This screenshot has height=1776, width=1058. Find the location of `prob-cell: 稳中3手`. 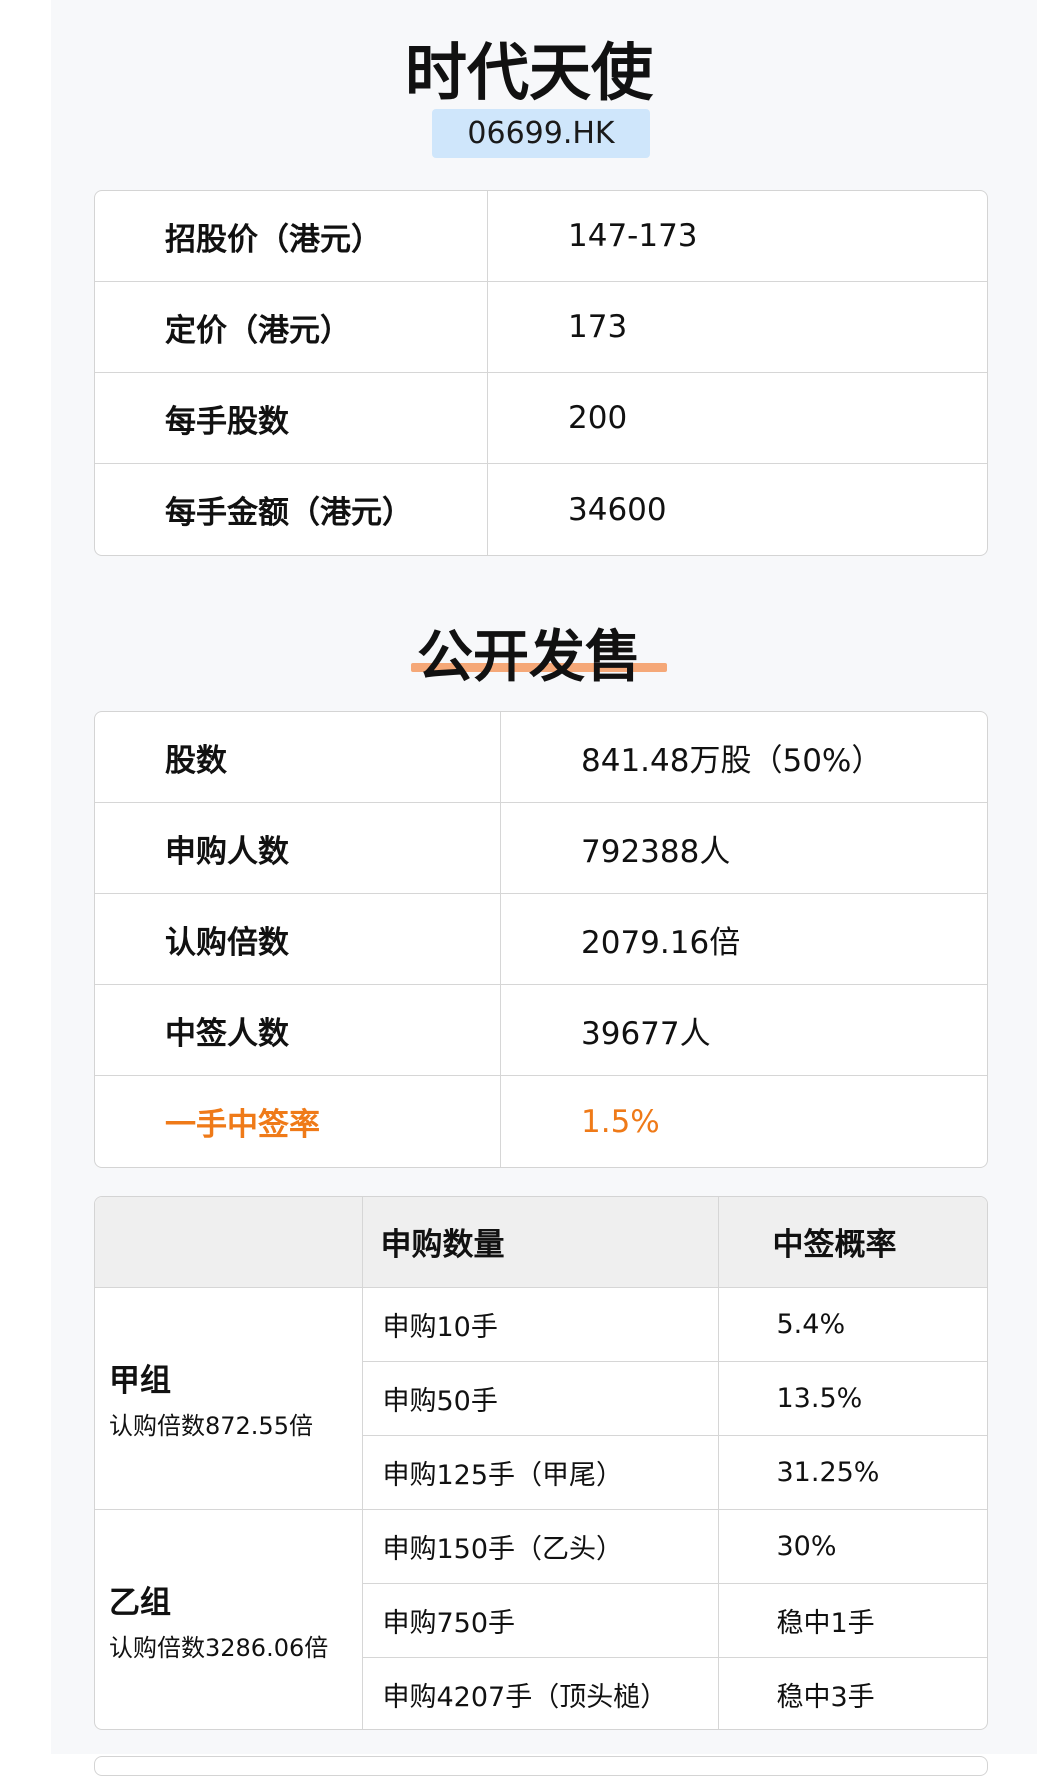

prob-cell: 稳中3手 is located at coordinates (852, 1692).